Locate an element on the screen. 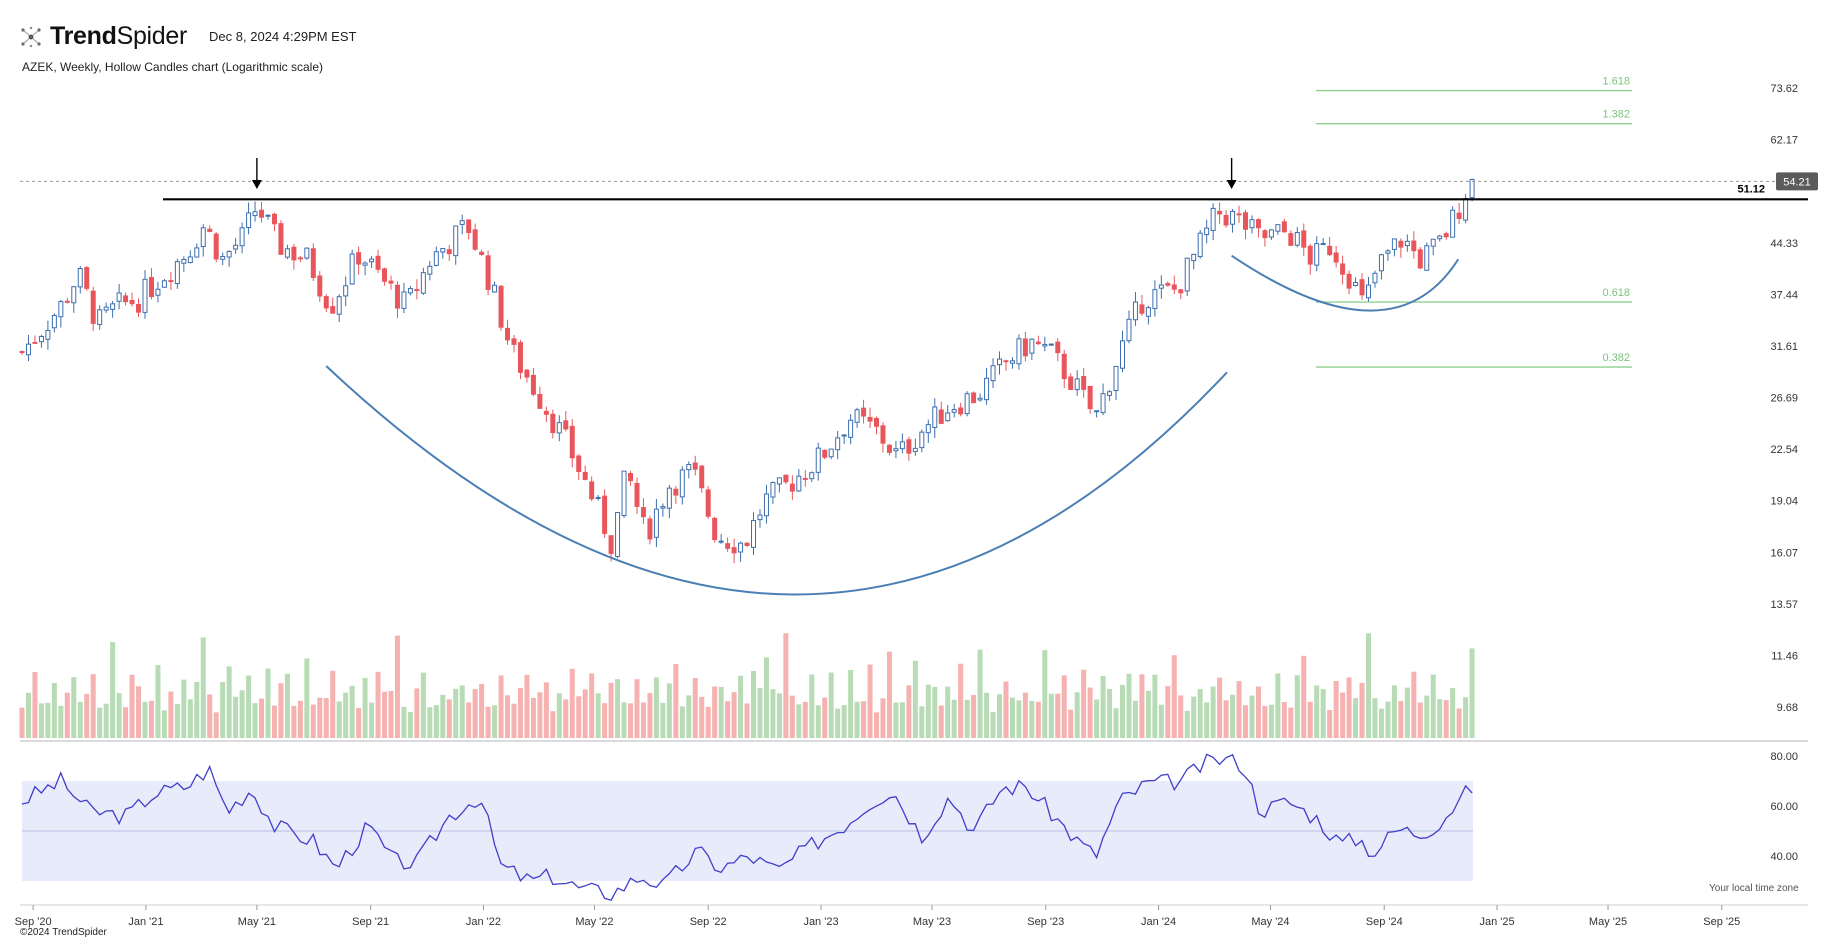 Image resolution: width=1828 pixels, height=941 pixels. trendspider-logo-icon is located at coordinates (31, 36).